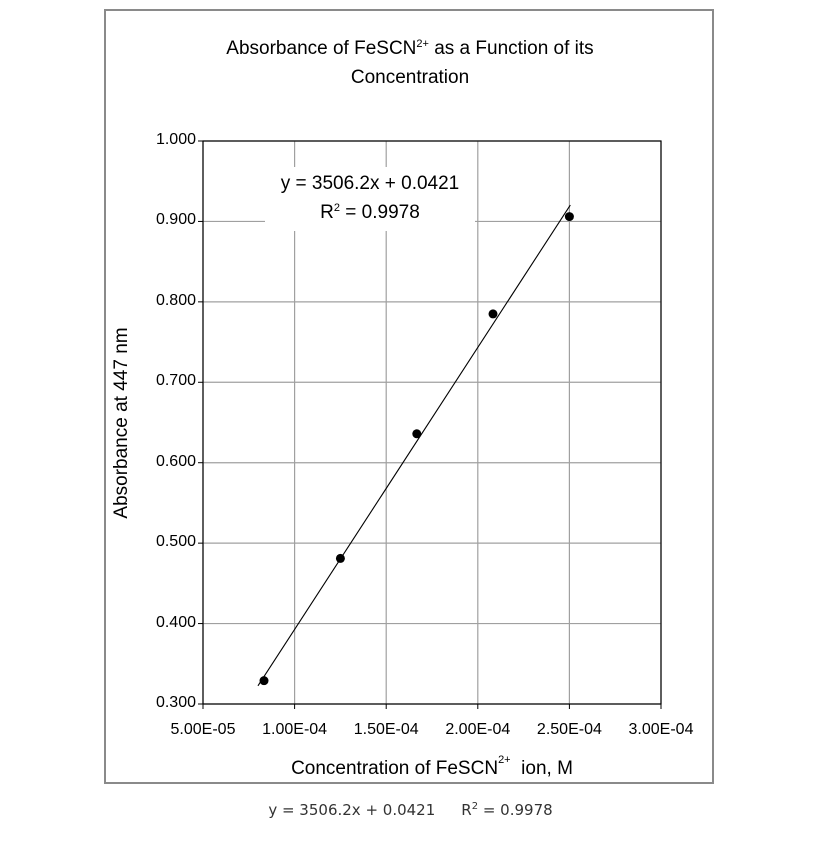  What do you see at coordinates (121, 423) in the screenshot?
I see `y-axis-label: Absorbance at 447 nm` at bounding box center [121, 423].